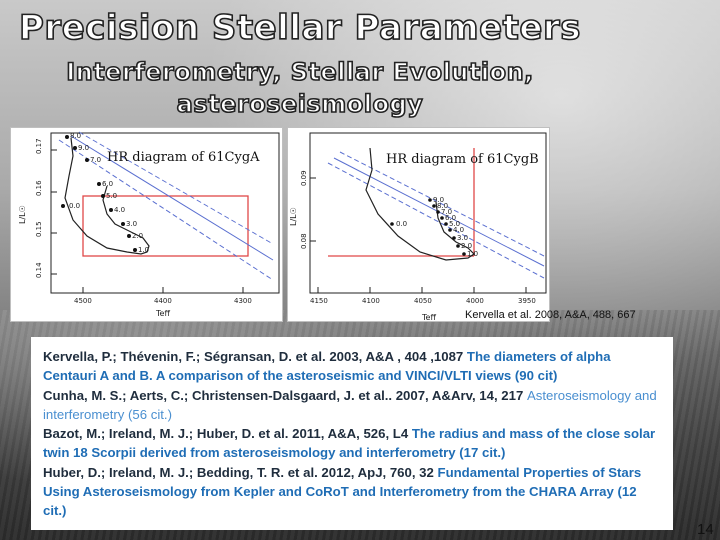 The image size is (720, 540). What do you see at coordinates (39, 188) in the screenshot?
I see `y-tick-label: 0.16` at bounding box center [39, 188].